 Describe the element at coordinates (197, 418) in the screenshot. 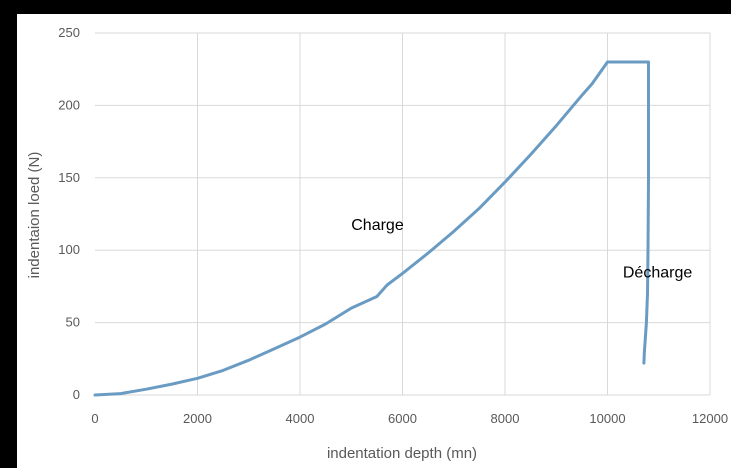

I see `x-tick-label: 2000` at that location.